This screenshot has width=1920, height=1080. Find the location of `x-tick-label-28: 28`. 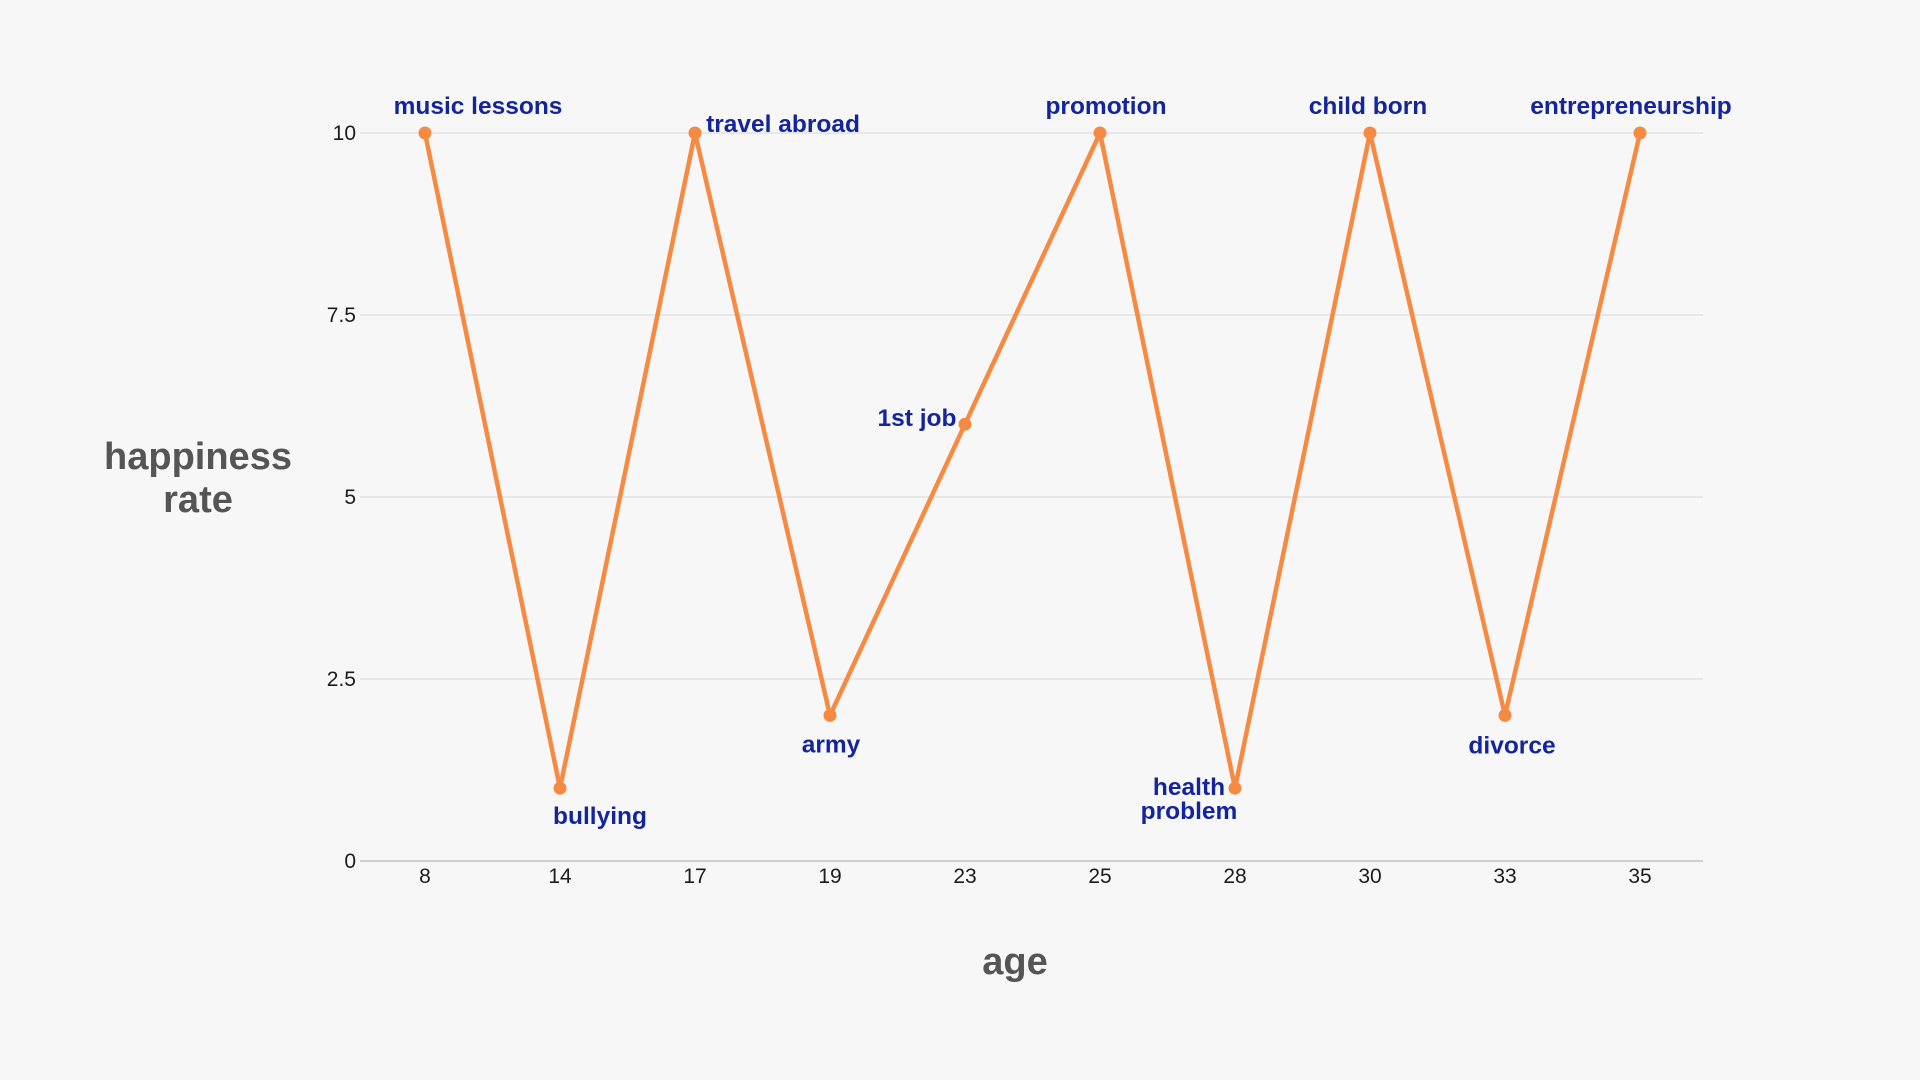

x-tick-label-28: 28 is located at coordinates (1234, 876).